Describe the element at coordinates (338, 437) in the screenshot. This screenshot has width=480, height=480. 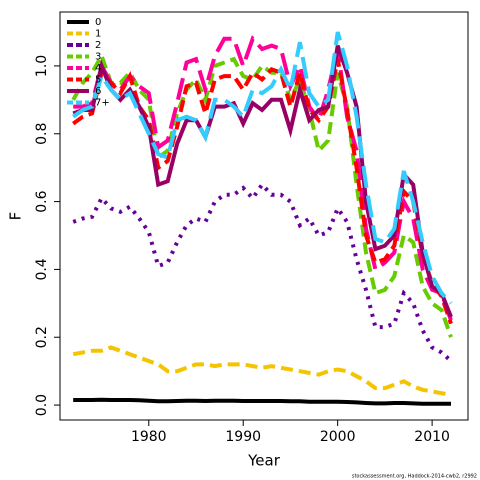
I see `x-tick-label: 2000` at that location.